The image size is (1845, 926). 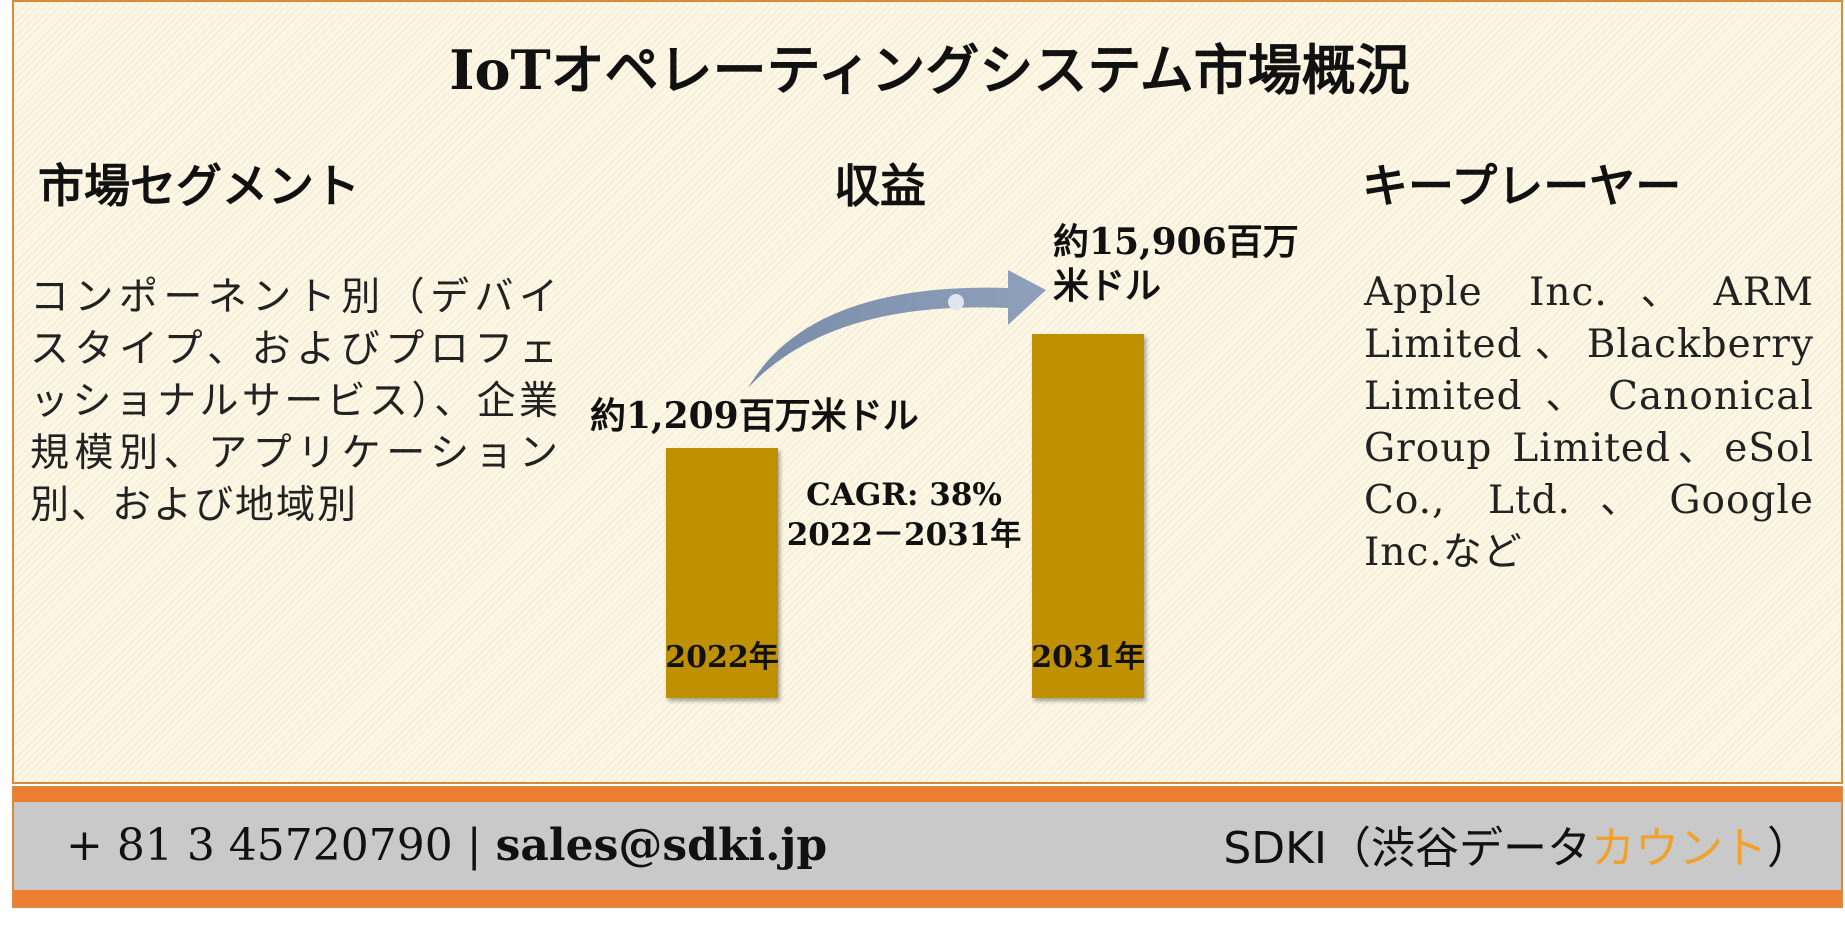 What do you see at coordinates (897, 329) in the screenshot?
I see `growth-arrow` at bounding box center [897, 329].